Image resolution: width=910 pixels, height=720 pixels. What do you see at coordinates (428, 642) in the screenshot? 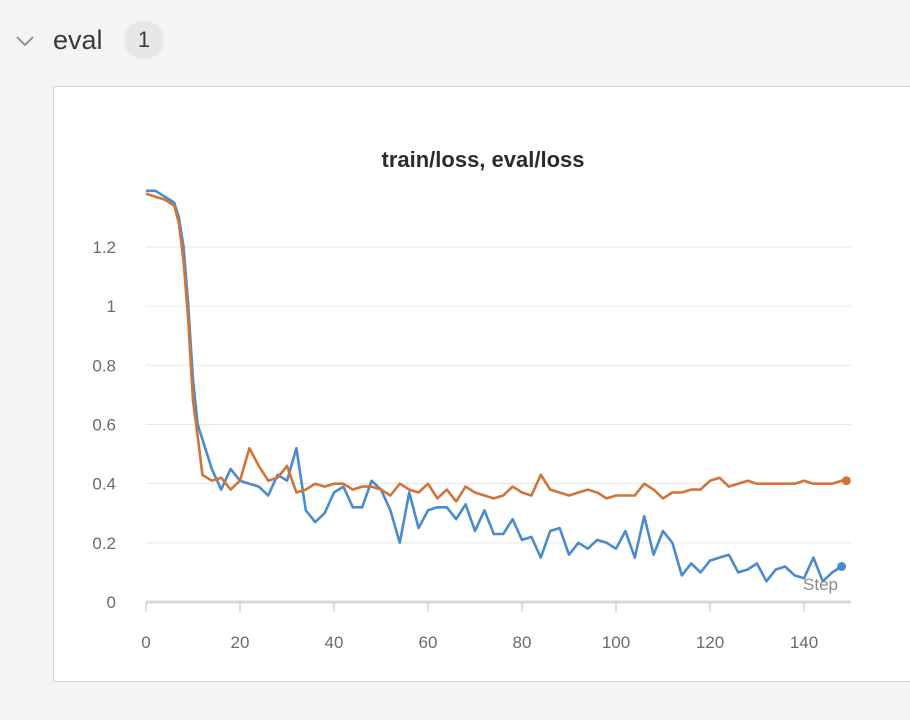
I see `x-tick-label: 60` at bounding box center [428, 642].